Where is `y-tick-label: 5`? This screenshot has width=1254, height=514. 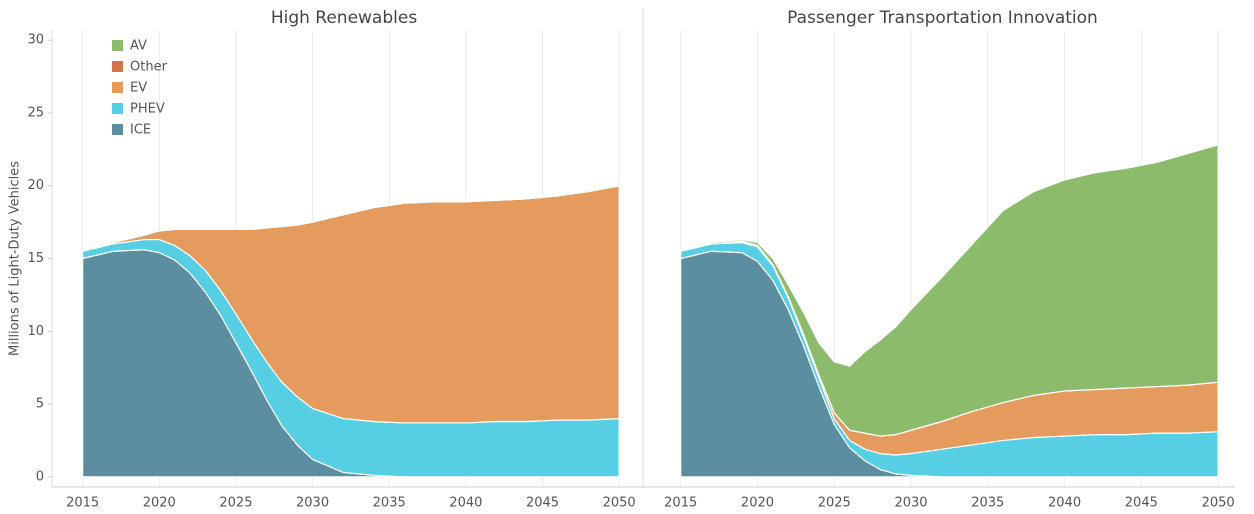
y-tick-label: 5 is located at coordinates (40, 404).